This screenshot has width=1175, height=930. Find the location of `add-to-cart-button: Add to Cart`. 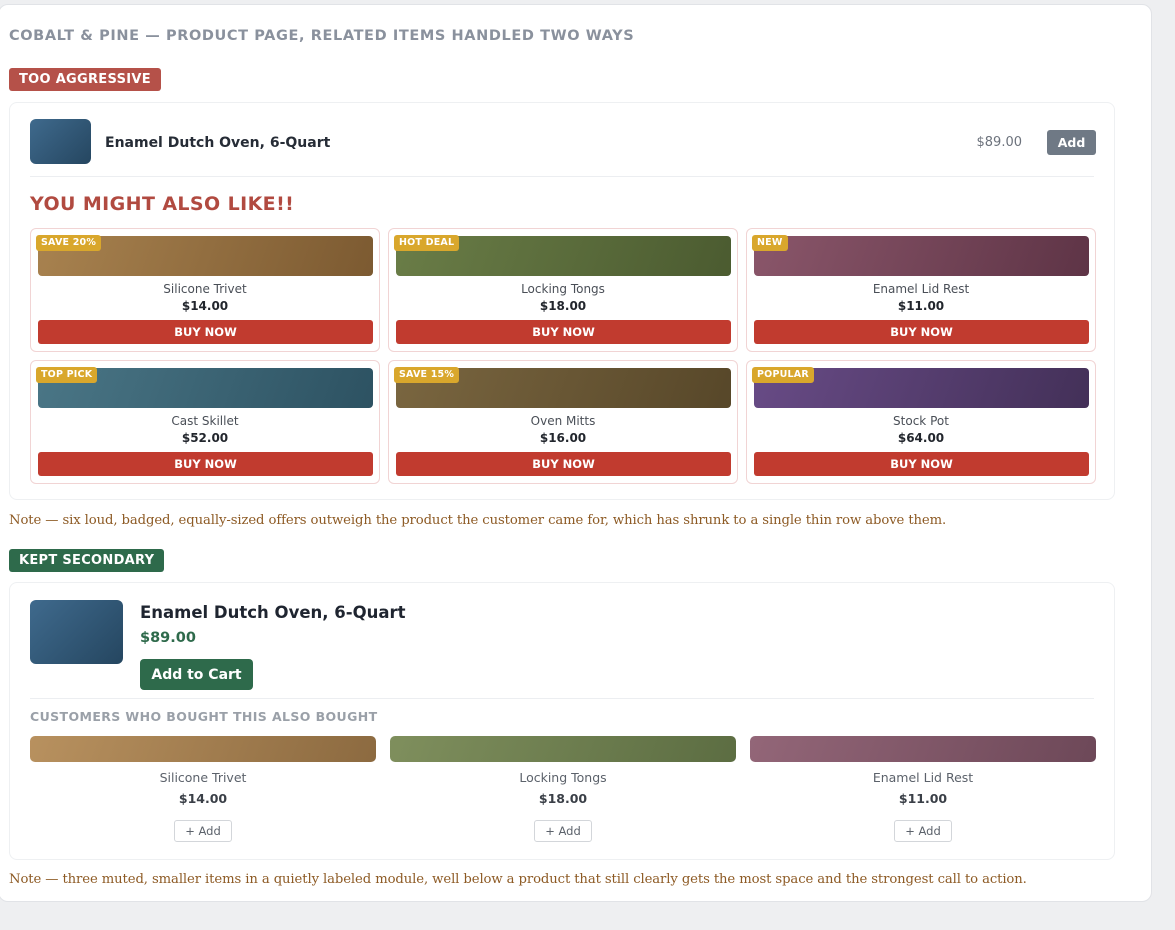

add-to-cart-button: Add to Cart is located at coordinates (196, 674).